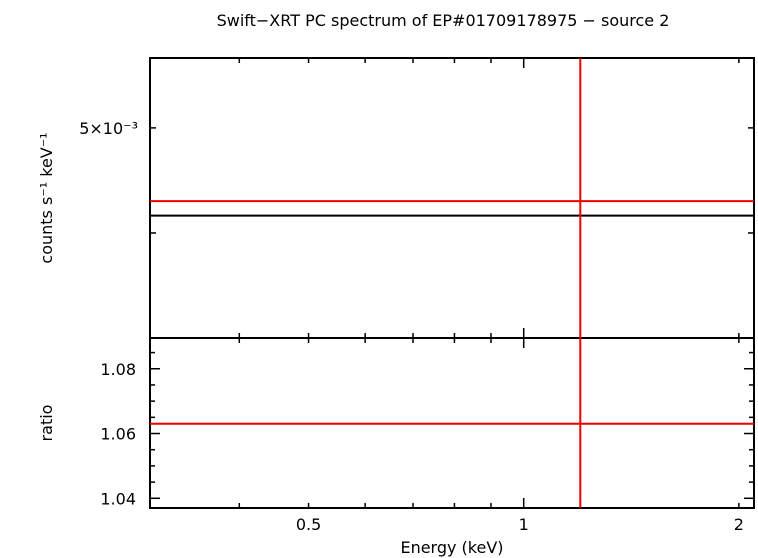  I want to click on y-tick-label-ratio-1.06: 1.06, so click(118, 434).